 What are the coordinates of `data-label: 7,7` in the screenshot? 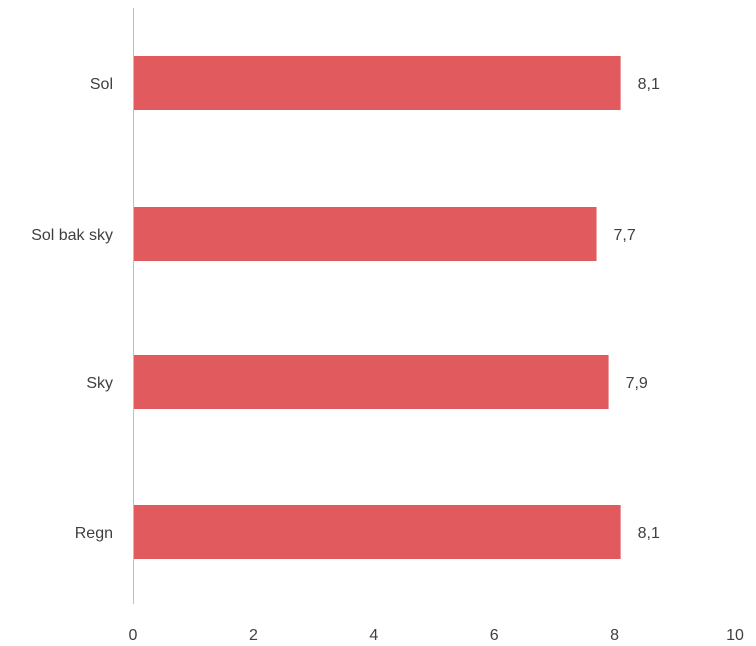 It's located at (625, 235).